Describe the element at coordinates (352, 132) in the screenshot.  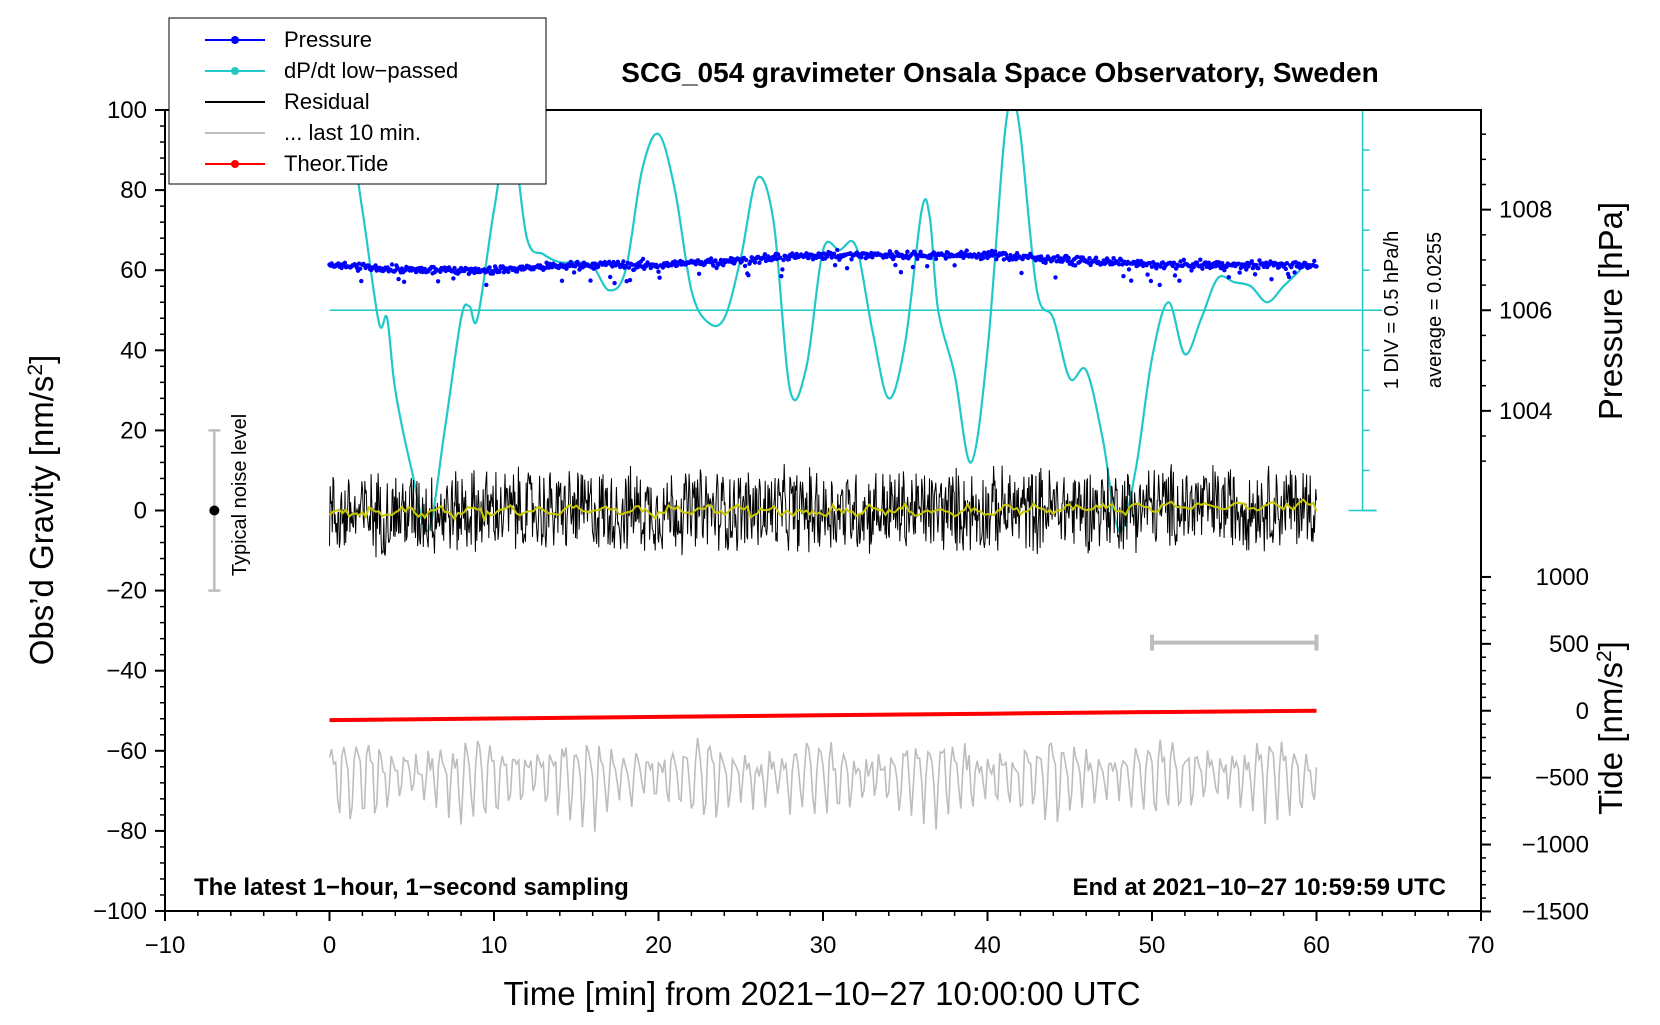
I see `legend-label: ... last 10 min.` at that location.